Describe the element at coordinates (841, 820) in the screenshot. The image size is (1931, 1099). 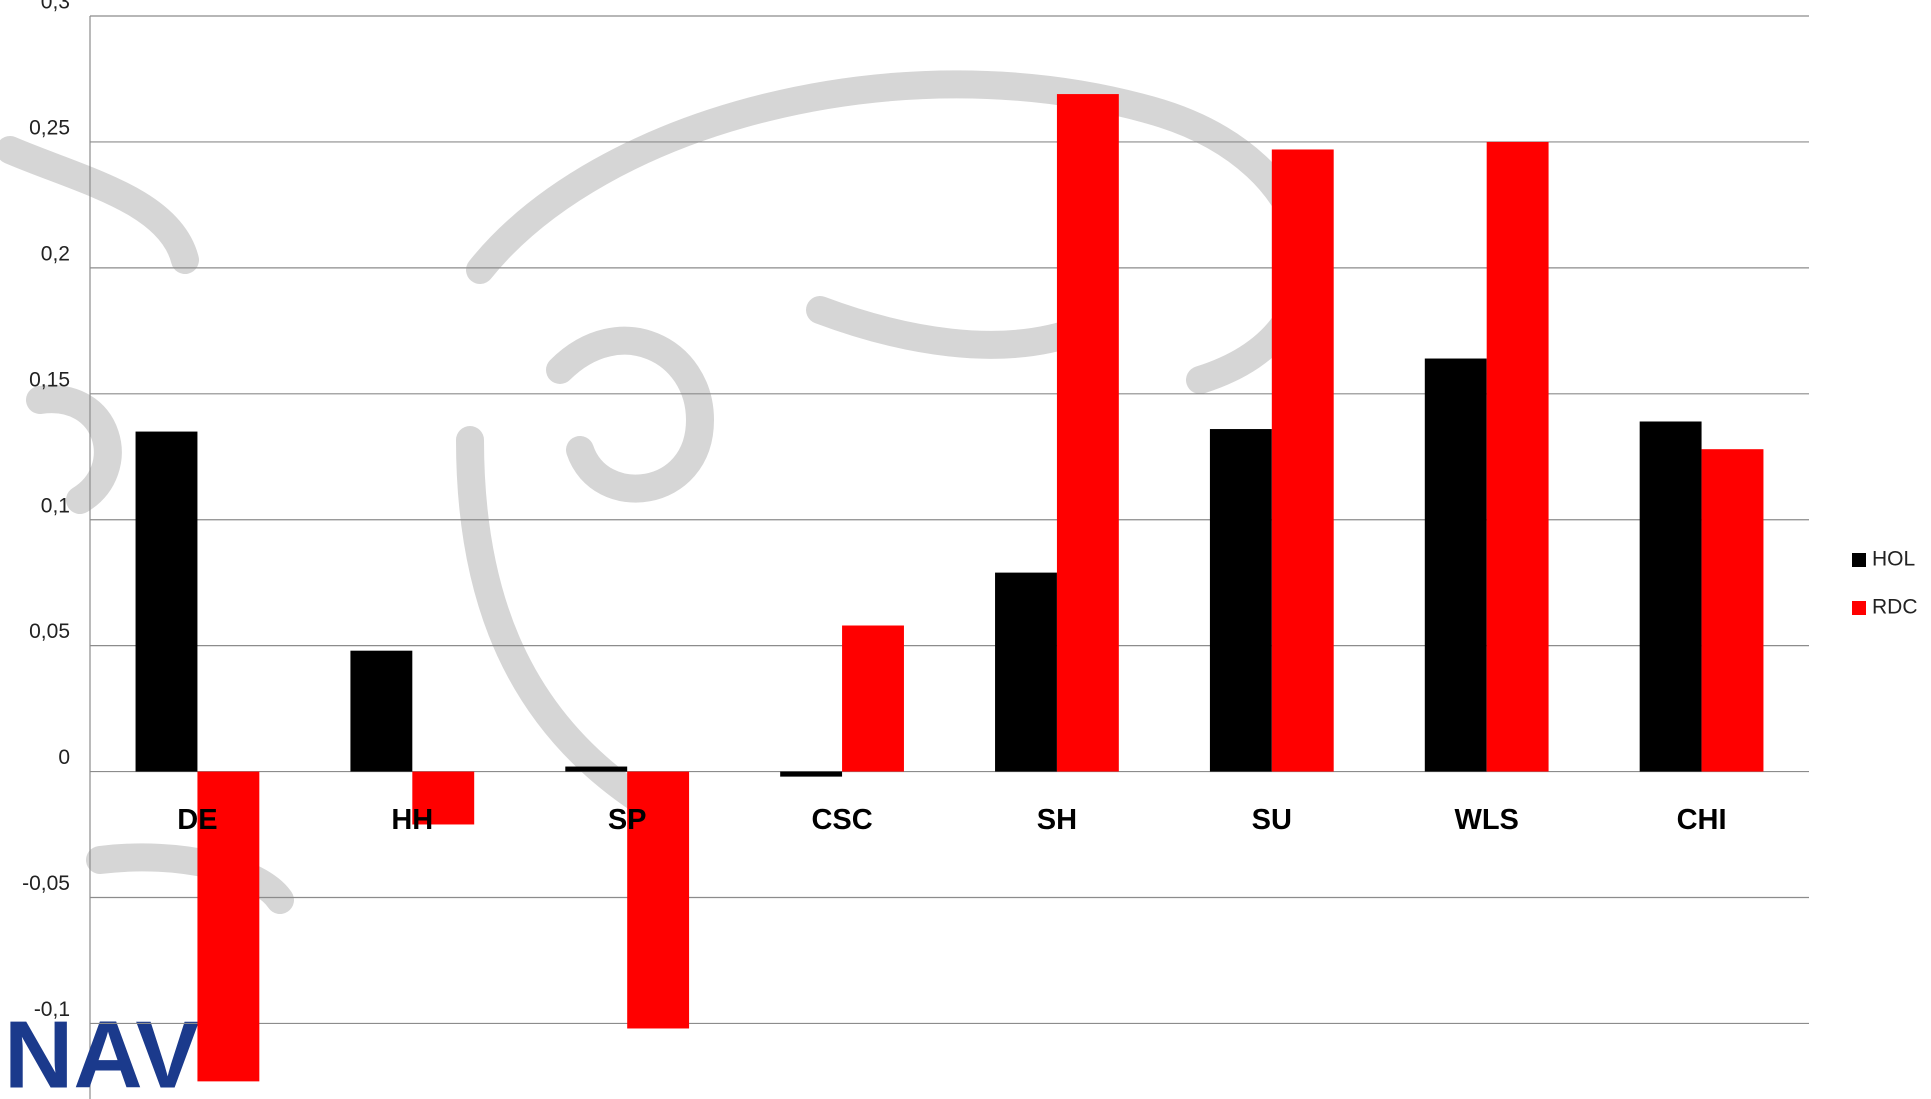
I see `x-tick-label: CSC` at that location.